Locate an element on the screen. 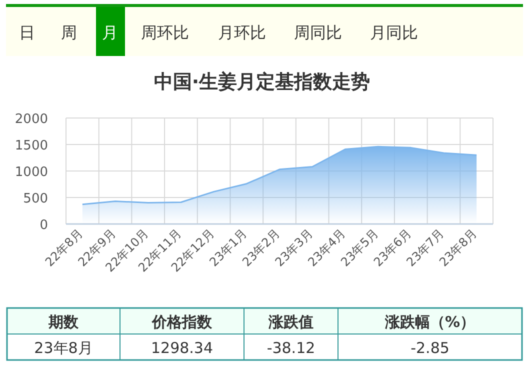 The height and width of the screenshot is (369, 529). text: 周环比 is located at coordinates (165, 32).